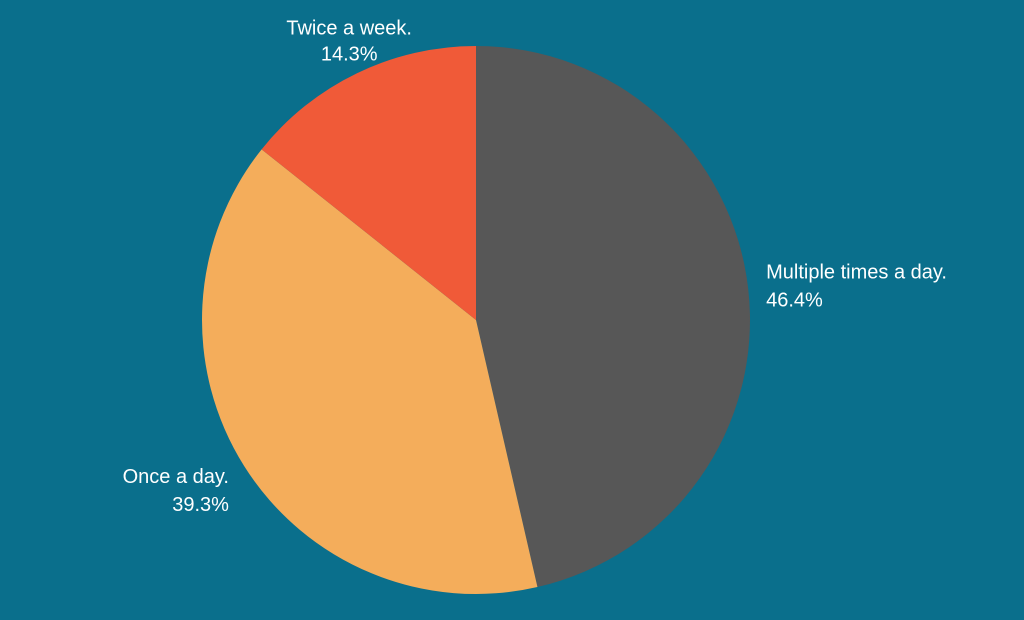 Image resolution: width=1024 pixels, height=620 pixels. I want to click on slice-label: Twice a week., so click(349, 28).